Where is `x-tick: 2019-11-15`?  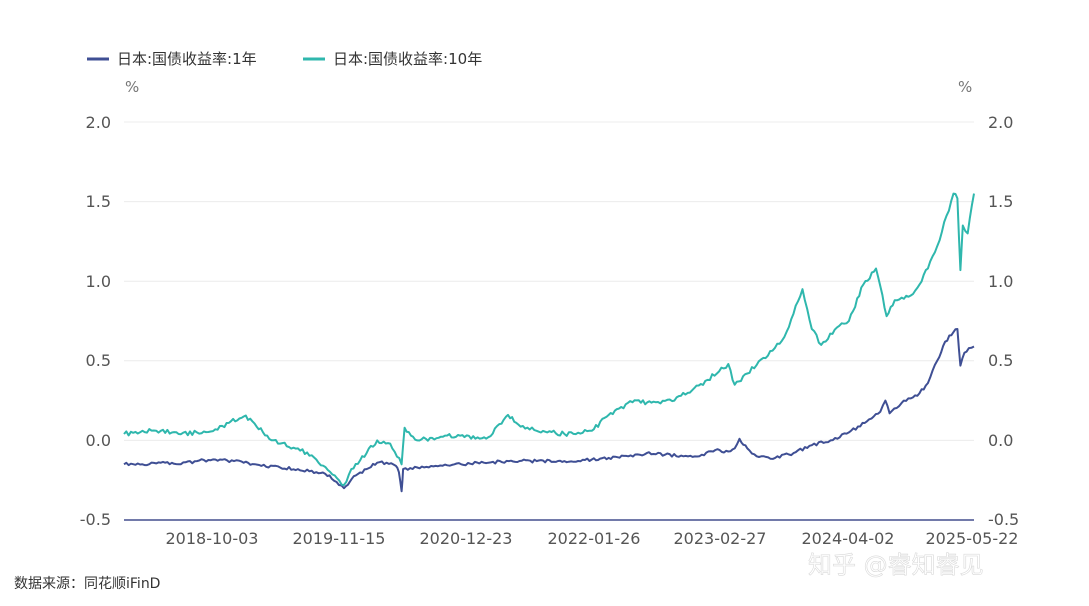
x-tick: 2019-11-15 is located at coordinates (339, 538).